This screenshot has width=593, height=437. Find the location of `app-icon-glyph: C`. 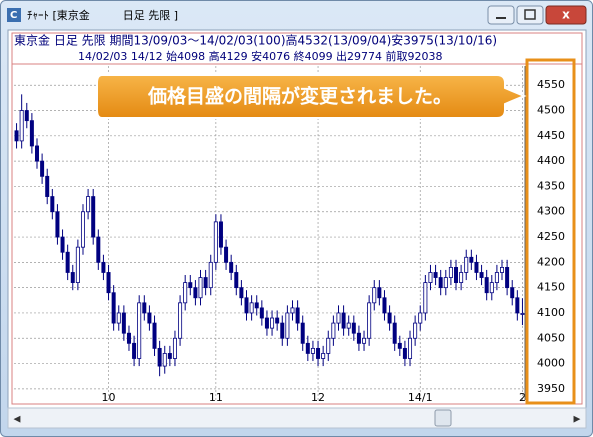

app-icon-glyph: C is located at coordinates (13, 15).